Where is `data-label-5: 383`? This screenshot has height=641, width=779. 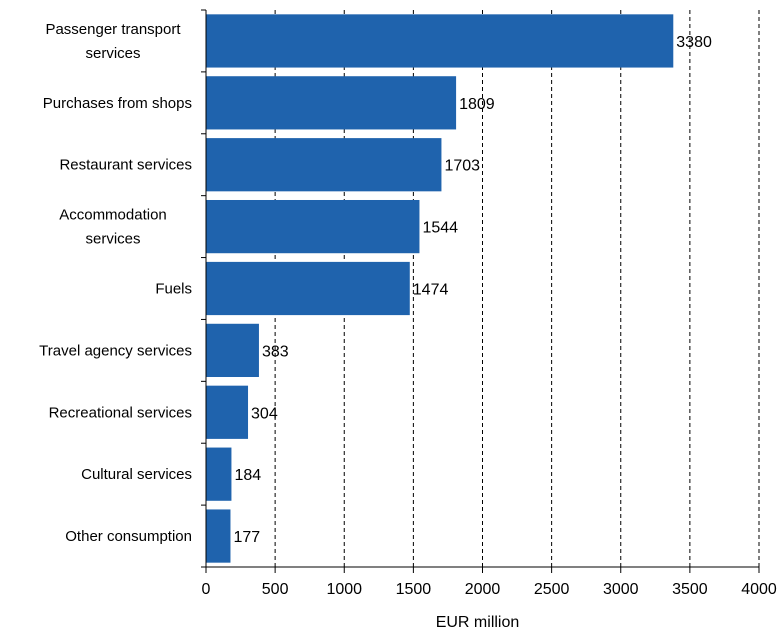
data-label-5: 383 is located at coordinates (275, 351).